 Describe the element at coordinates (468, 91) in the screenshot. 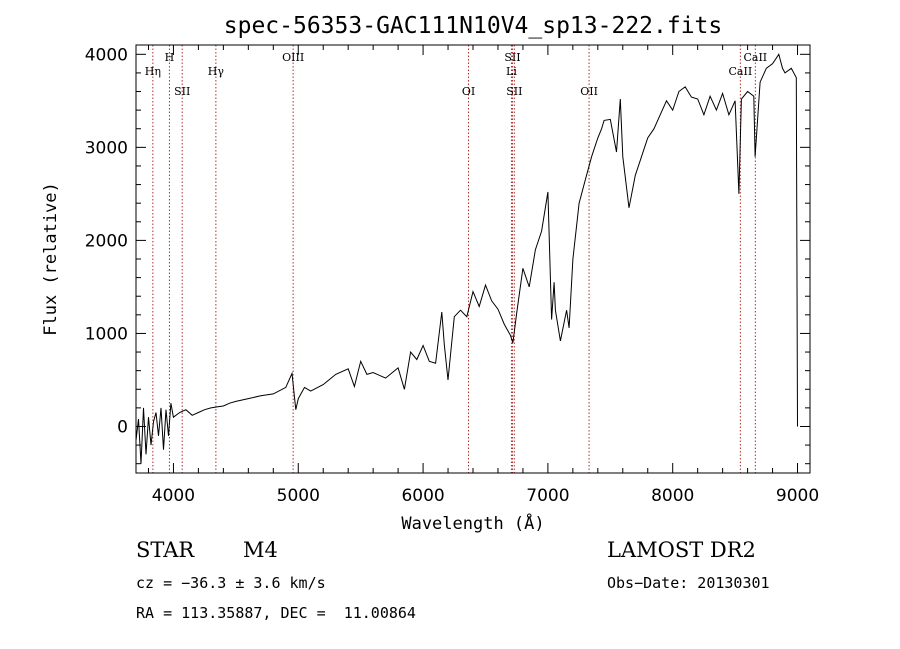

I see `line-marker-label: OI` at that location.